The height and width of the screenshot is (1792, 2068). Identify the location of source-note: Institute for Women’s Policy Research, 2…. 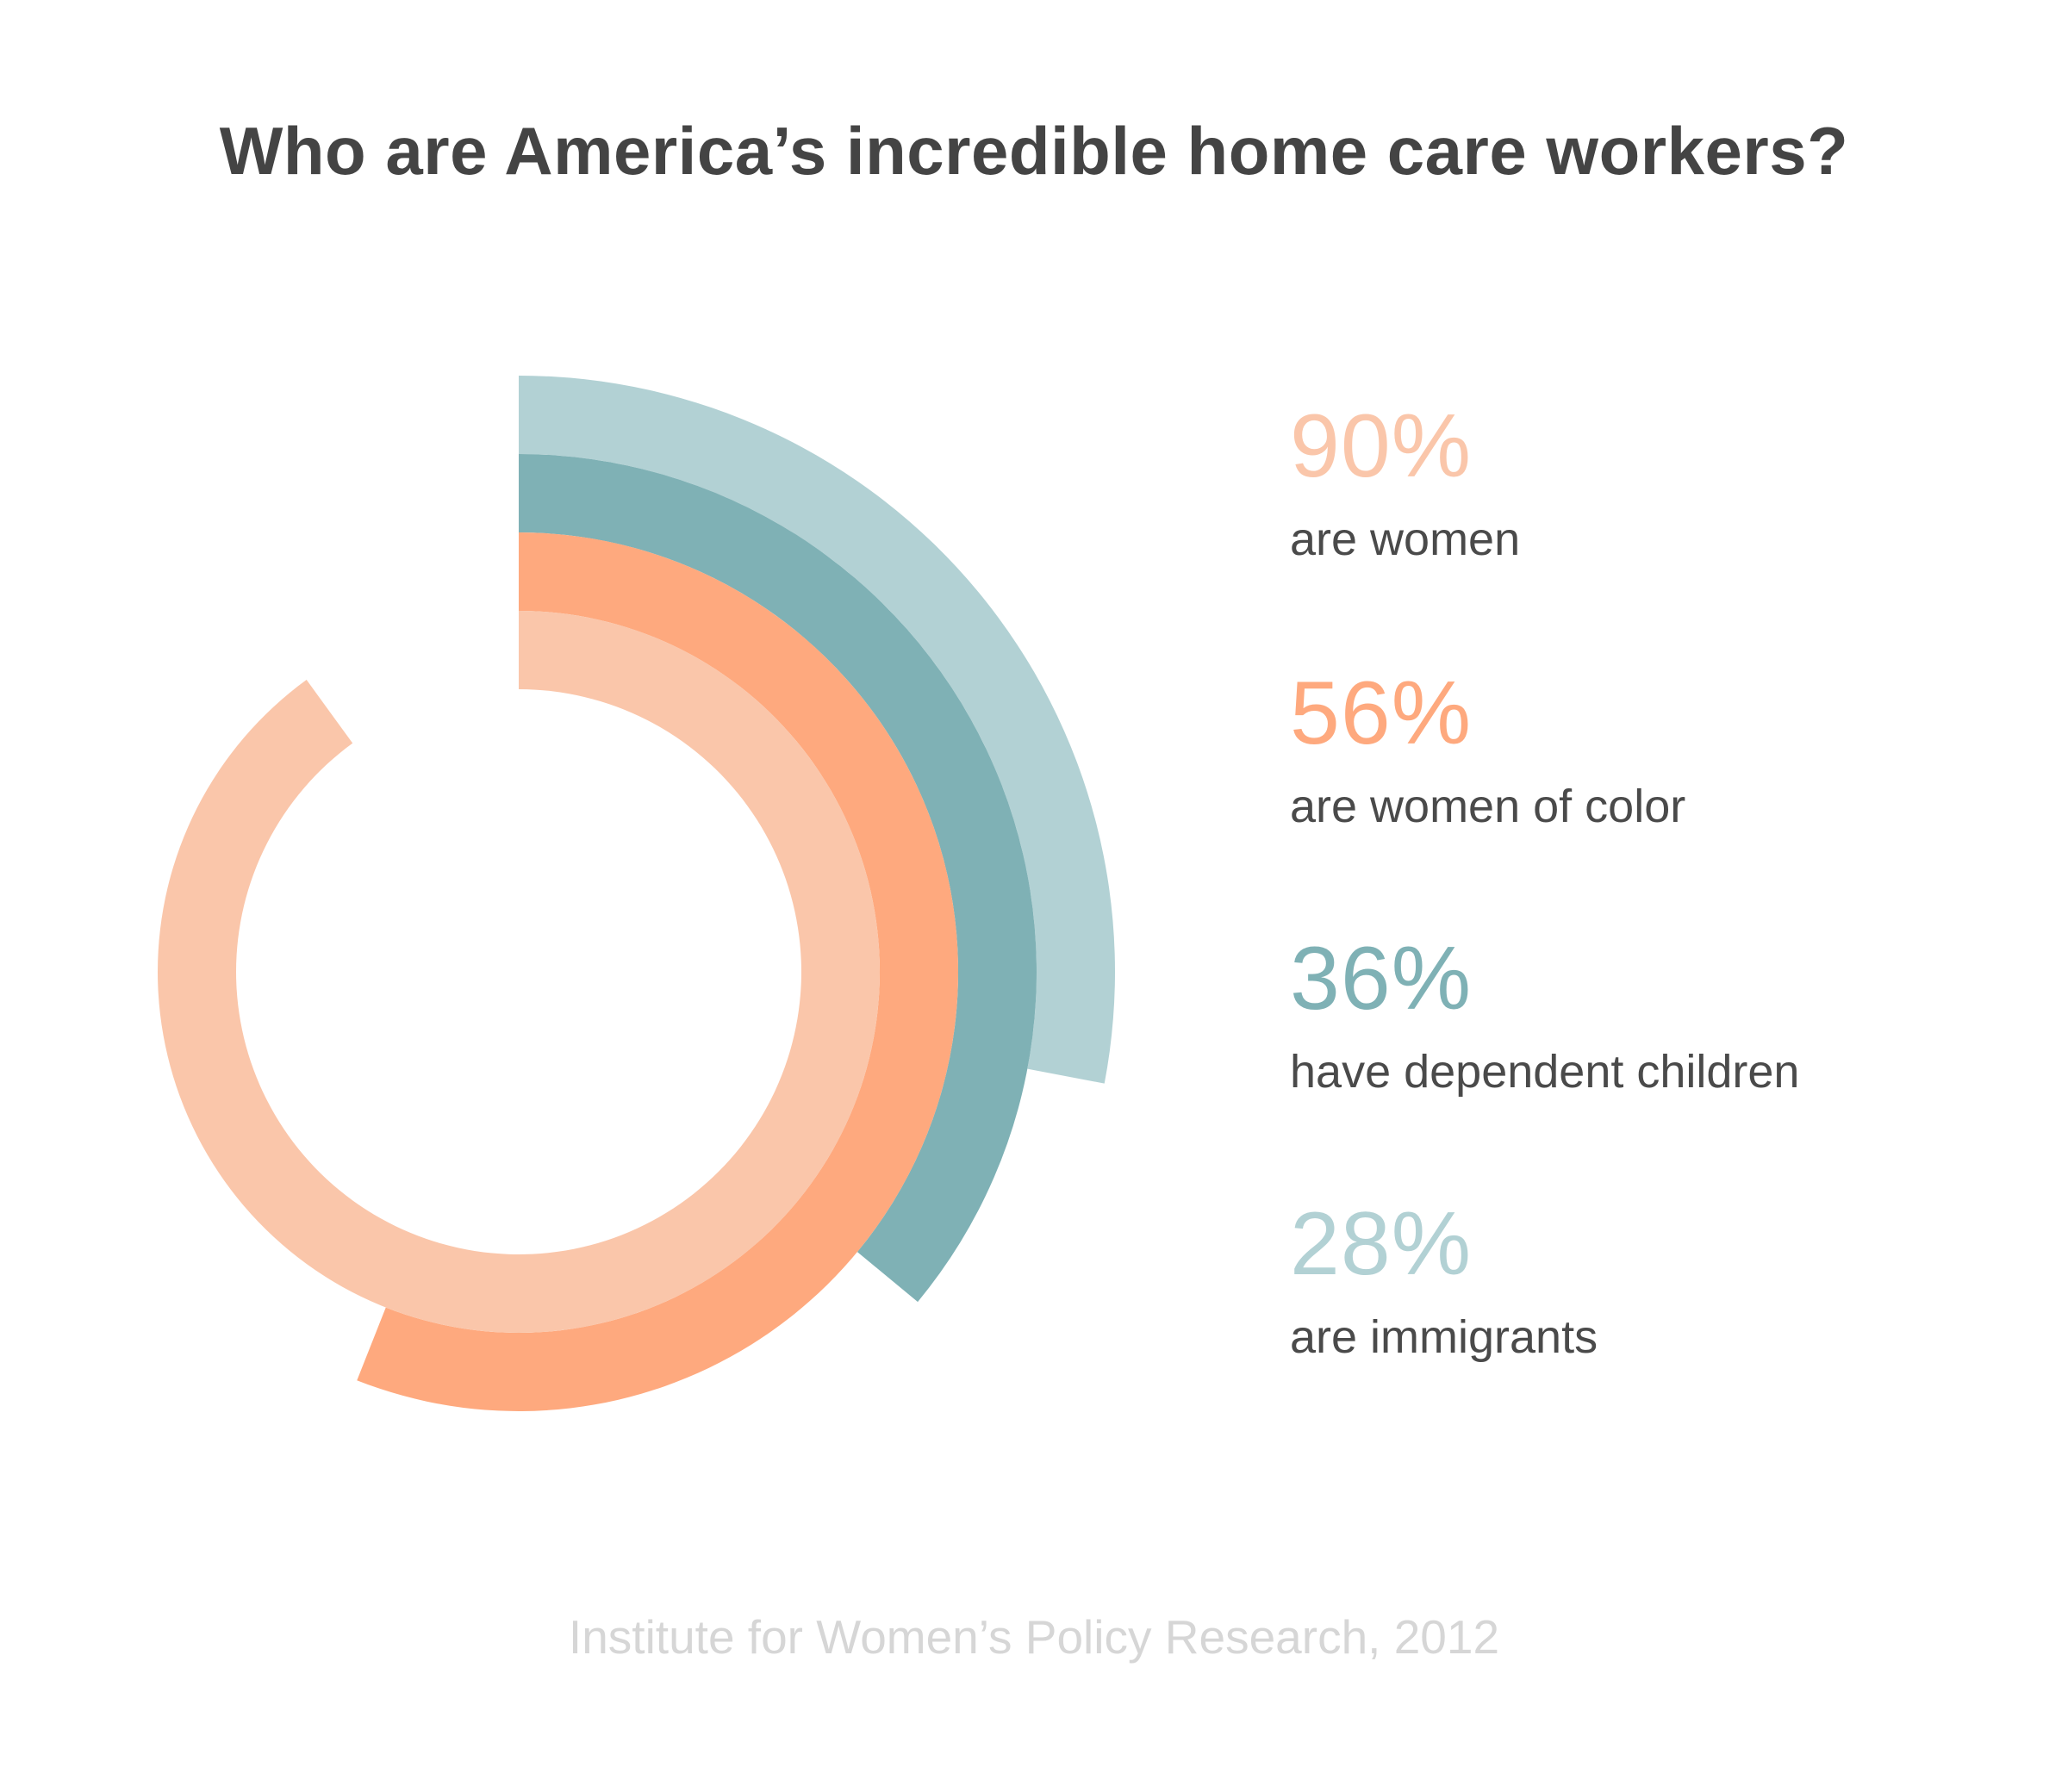
(1034, 1637).